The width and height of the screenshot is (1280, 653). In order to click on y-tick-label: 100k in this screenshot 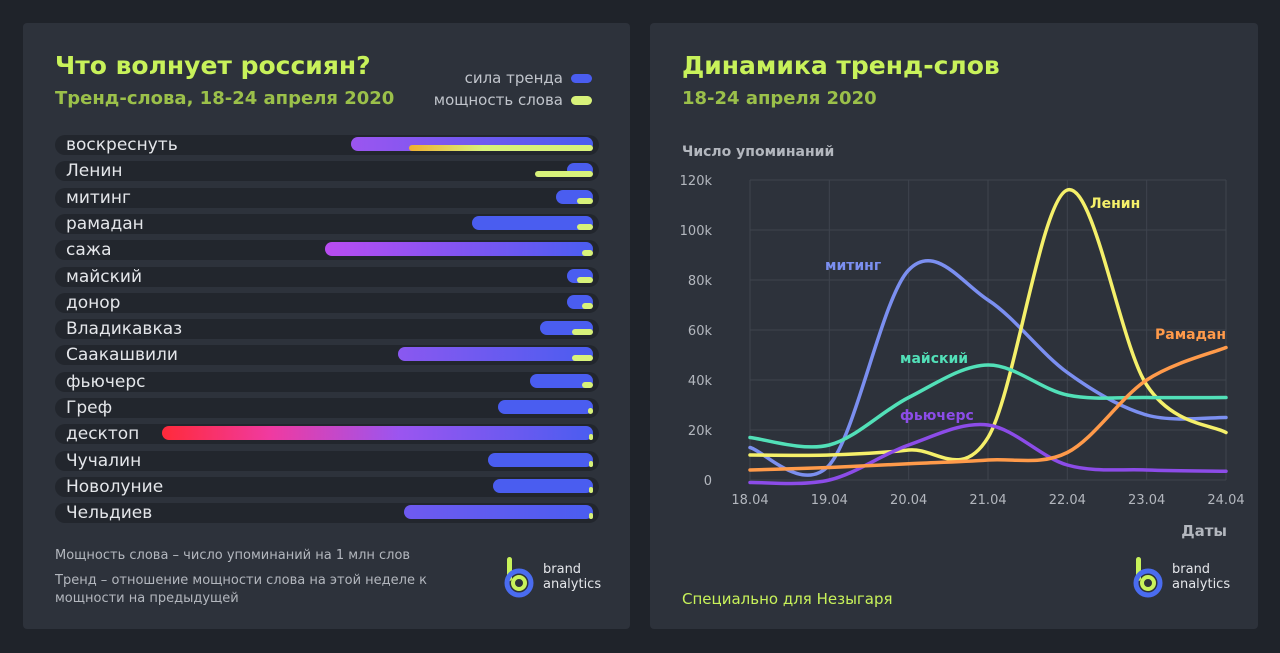, I will do `click(696, 231)`.